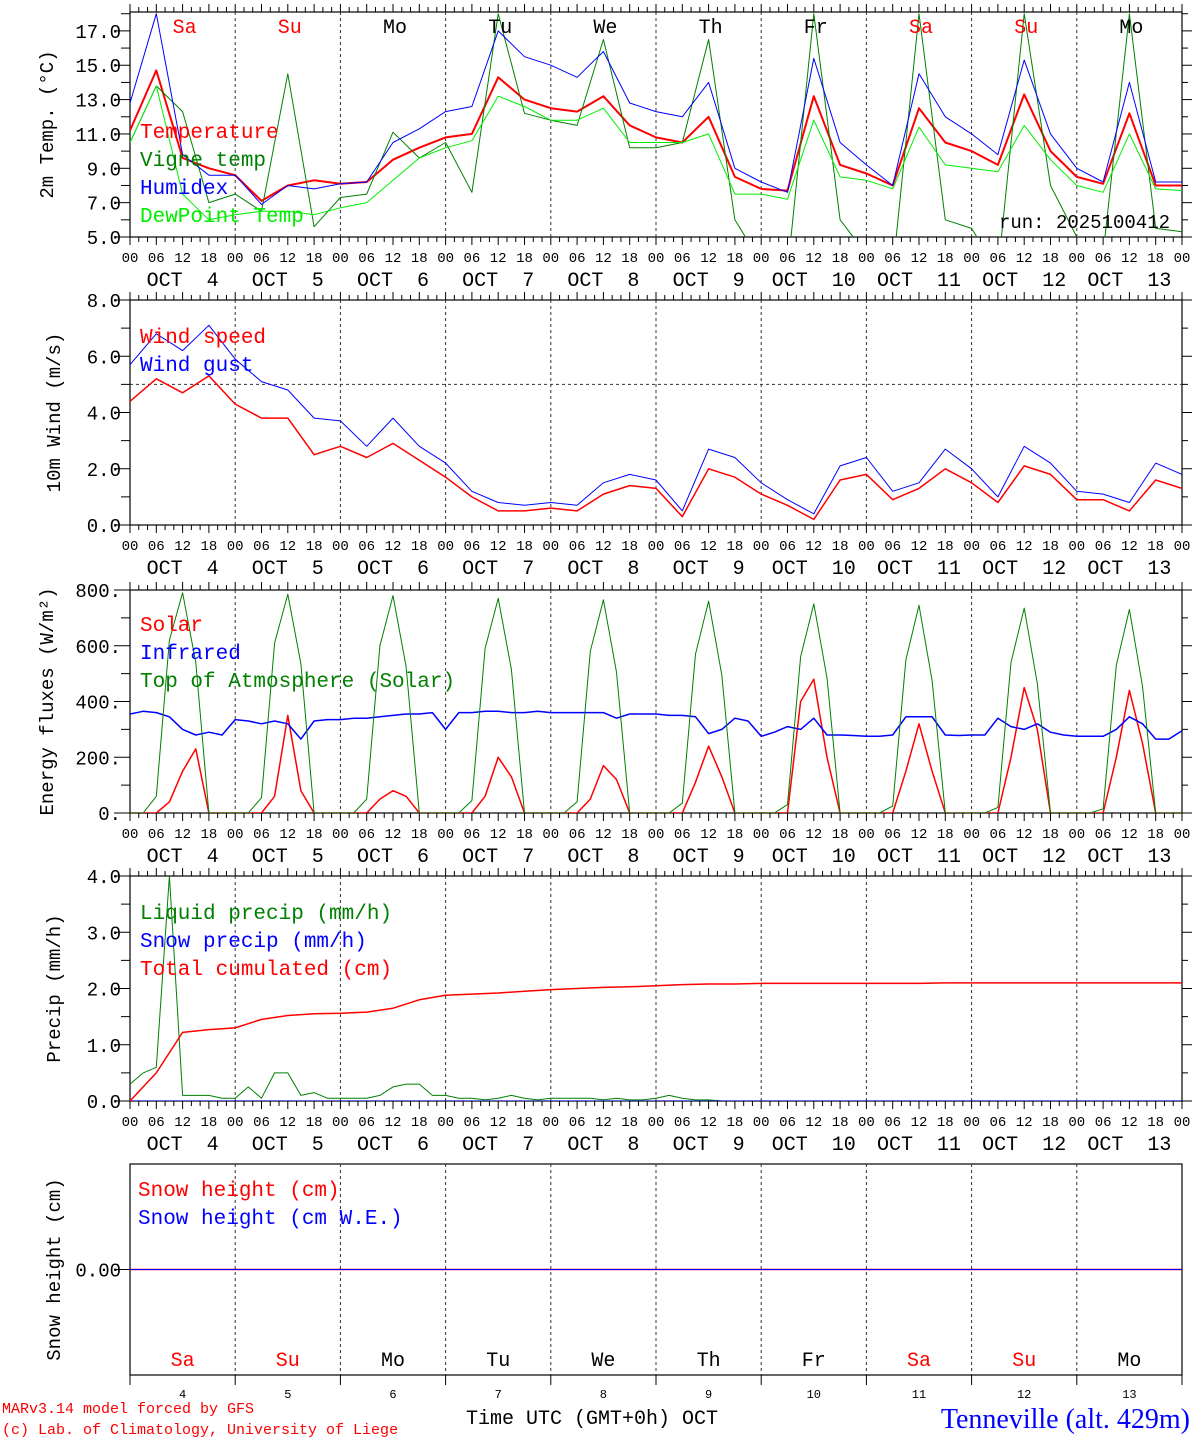 The width and height of the screenshot is (1194, 1440). Describe the element at coordinates (318, 1145) in the screenshot. I see `day-number: 5` at that location.